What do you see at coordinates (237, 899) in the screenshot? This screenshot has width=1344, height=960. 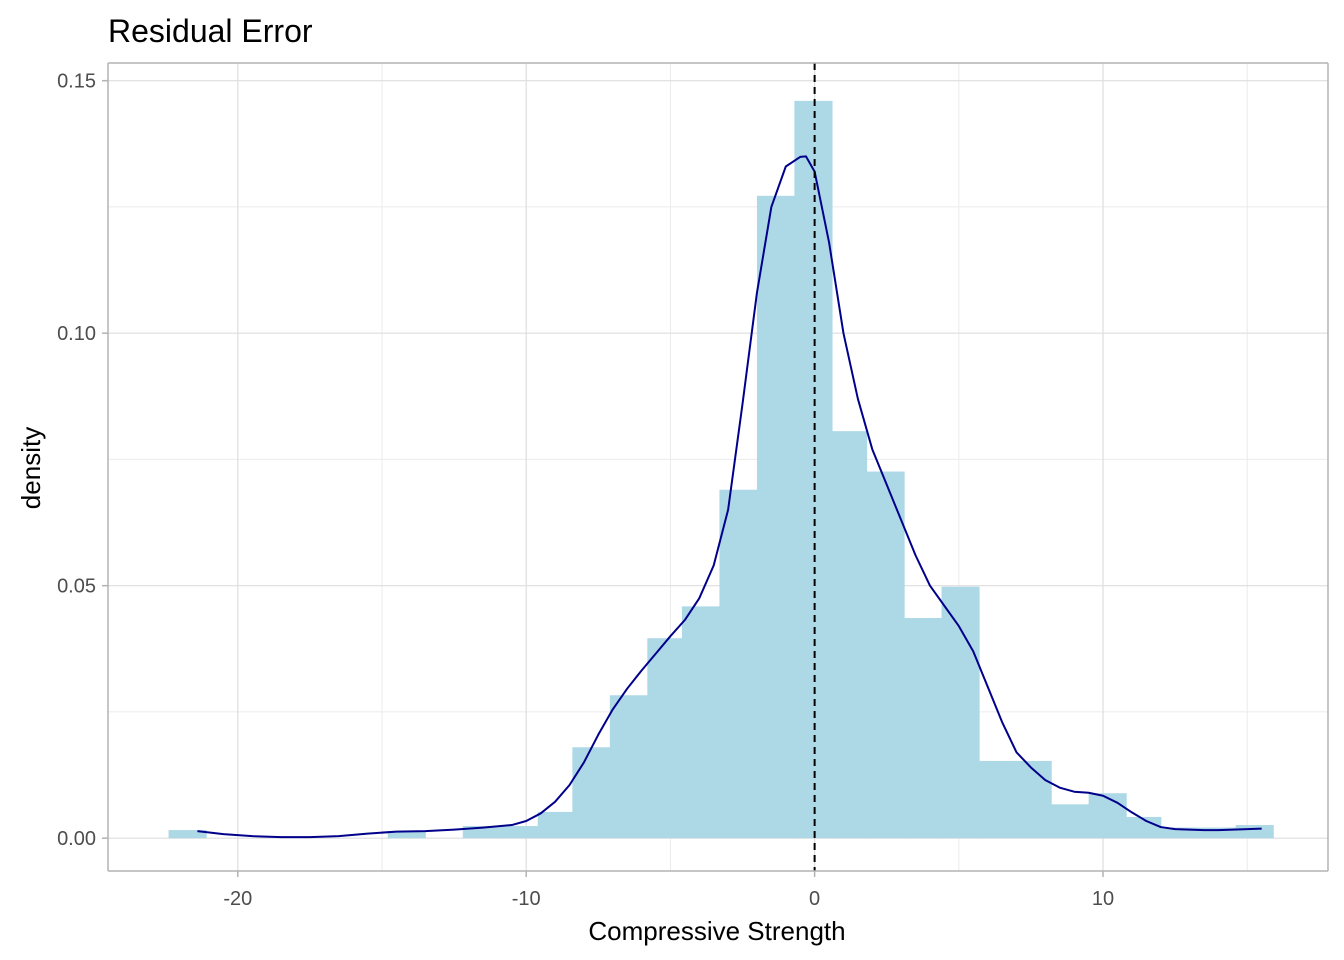 I see `x-tick-label: -20` at bounding box center [237, 899].